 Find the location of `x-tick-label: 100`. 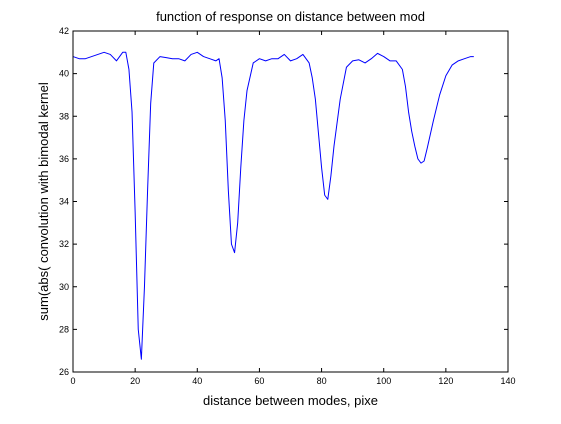

x-tick-label: 100 is located at coordinates (383, 381).